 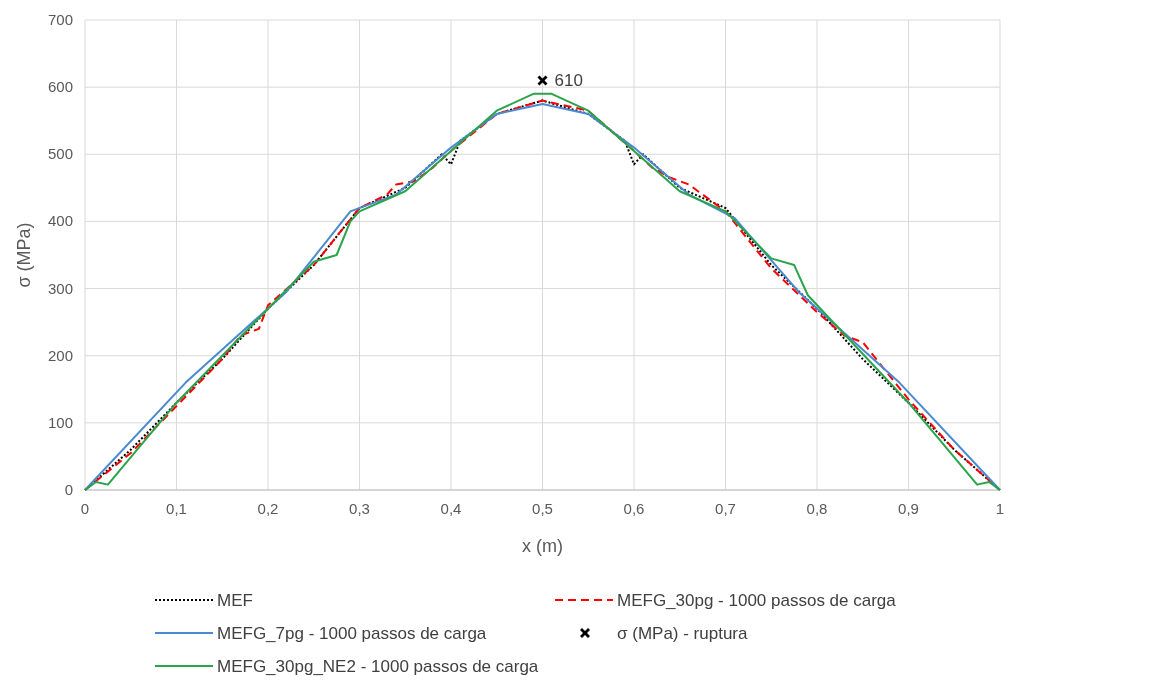 What do you see at coordinates (359, 508) in the screenshot?
I see `x-tick-label: 0,3` at bounding box center [359, 508].